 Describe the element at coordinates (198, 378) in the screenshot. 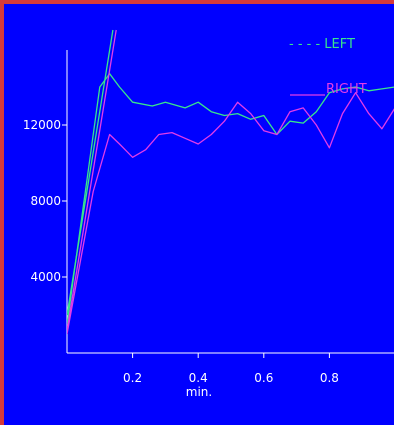

I see `x-tick-label: 0.4` at that location.